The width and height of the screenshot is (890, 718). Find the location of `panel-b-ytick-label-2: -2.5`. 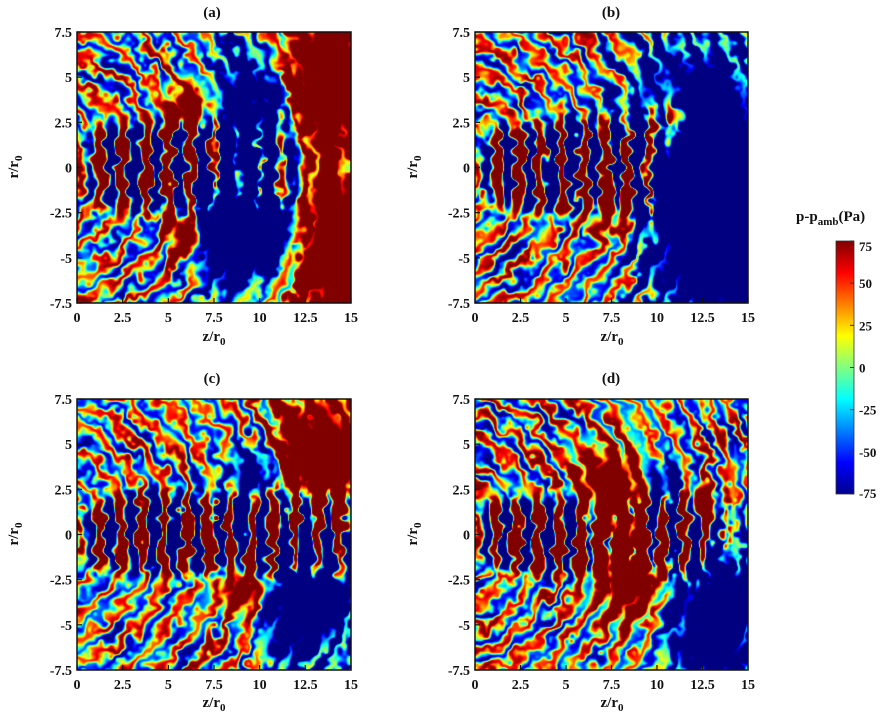

panel-b-ytick-label-2: -2.5 is located at coordinates (459, 214).